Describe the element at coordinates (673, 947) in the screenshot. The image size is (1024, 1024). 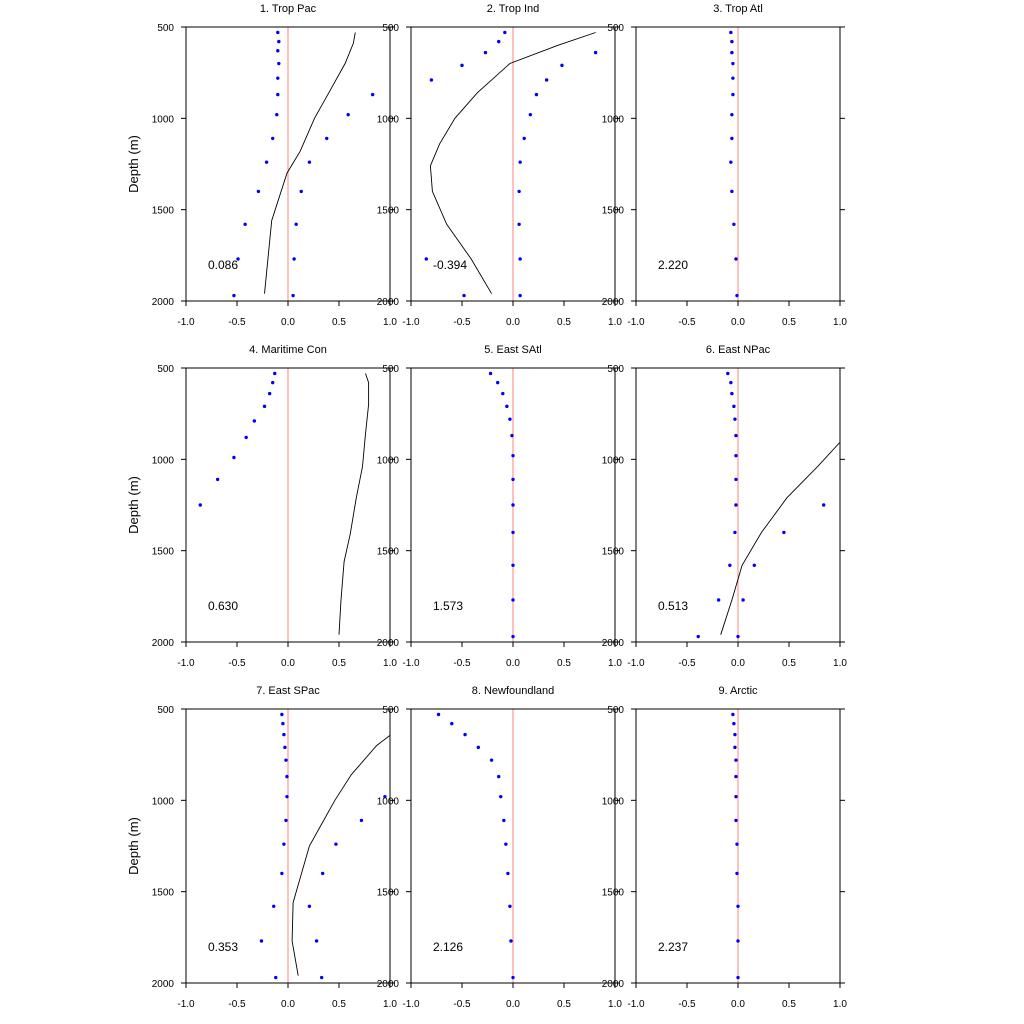
I see `value-label: 2.237` at that location.